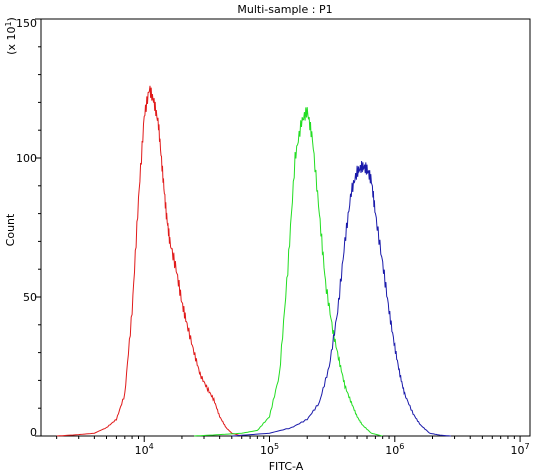 The image size is (539, 474). What do you see at coordinates (151, 446) in the screenshot?
I see `x-tick-exponent: 4` at bounding box center [151, 446].